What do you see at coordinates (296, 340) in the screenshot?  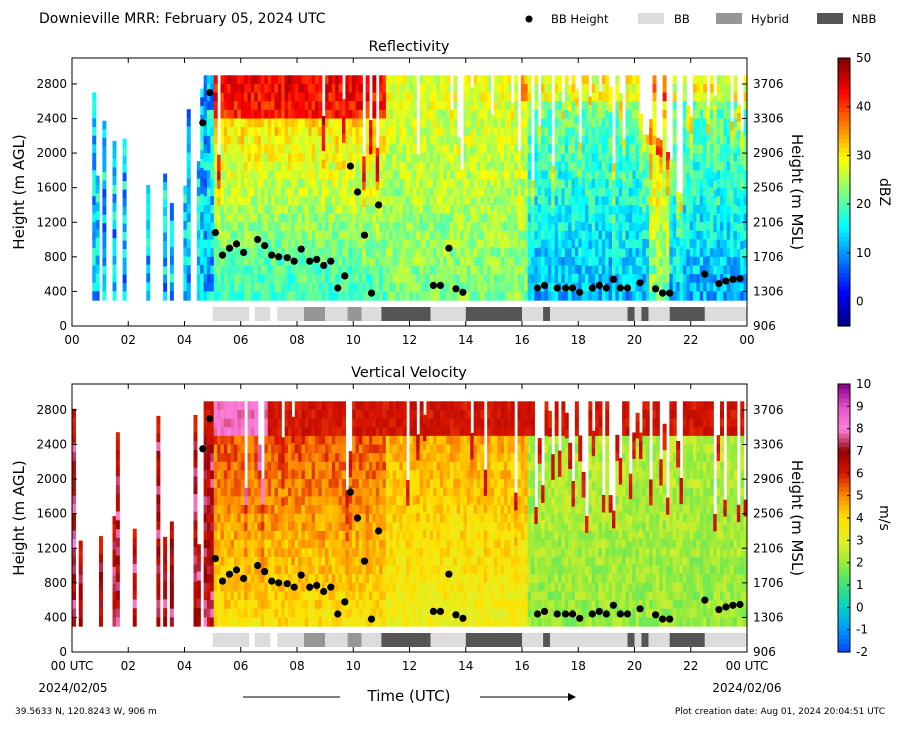 I see `x-tick-label: 08` at bounding box center [296, 340].